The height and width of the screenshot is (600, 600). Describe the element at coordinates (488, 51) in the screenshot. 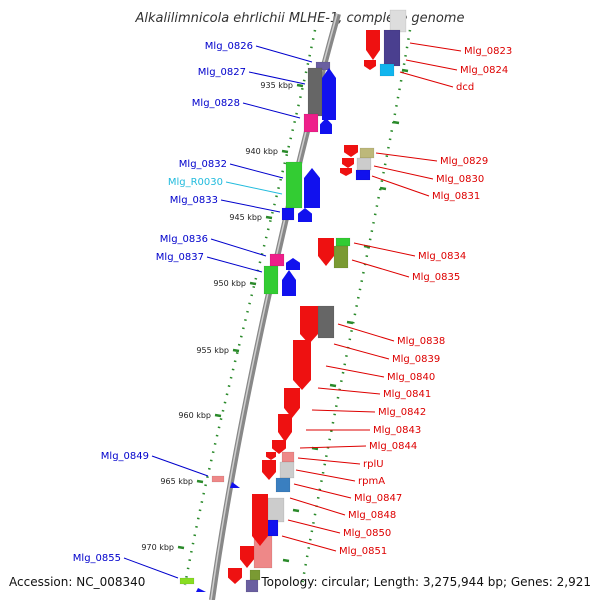

I see `gene-label: Mlg_0823` at that location.